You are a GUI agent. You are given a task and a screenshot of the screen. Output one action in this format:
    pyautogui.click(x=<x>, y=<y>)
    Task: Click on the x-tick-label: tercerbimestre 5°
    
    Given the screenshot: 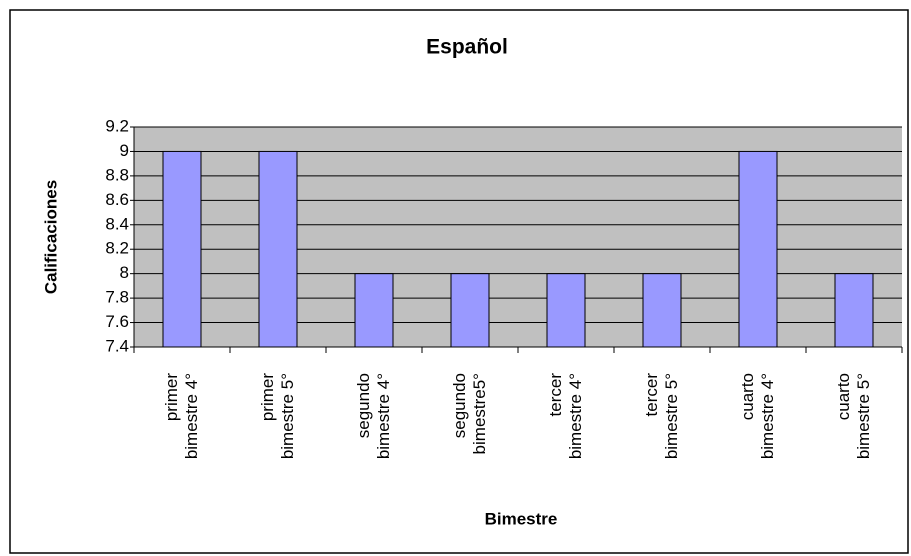 What is the action you would take?
    pyautogui.click(x=661, y=416)
    